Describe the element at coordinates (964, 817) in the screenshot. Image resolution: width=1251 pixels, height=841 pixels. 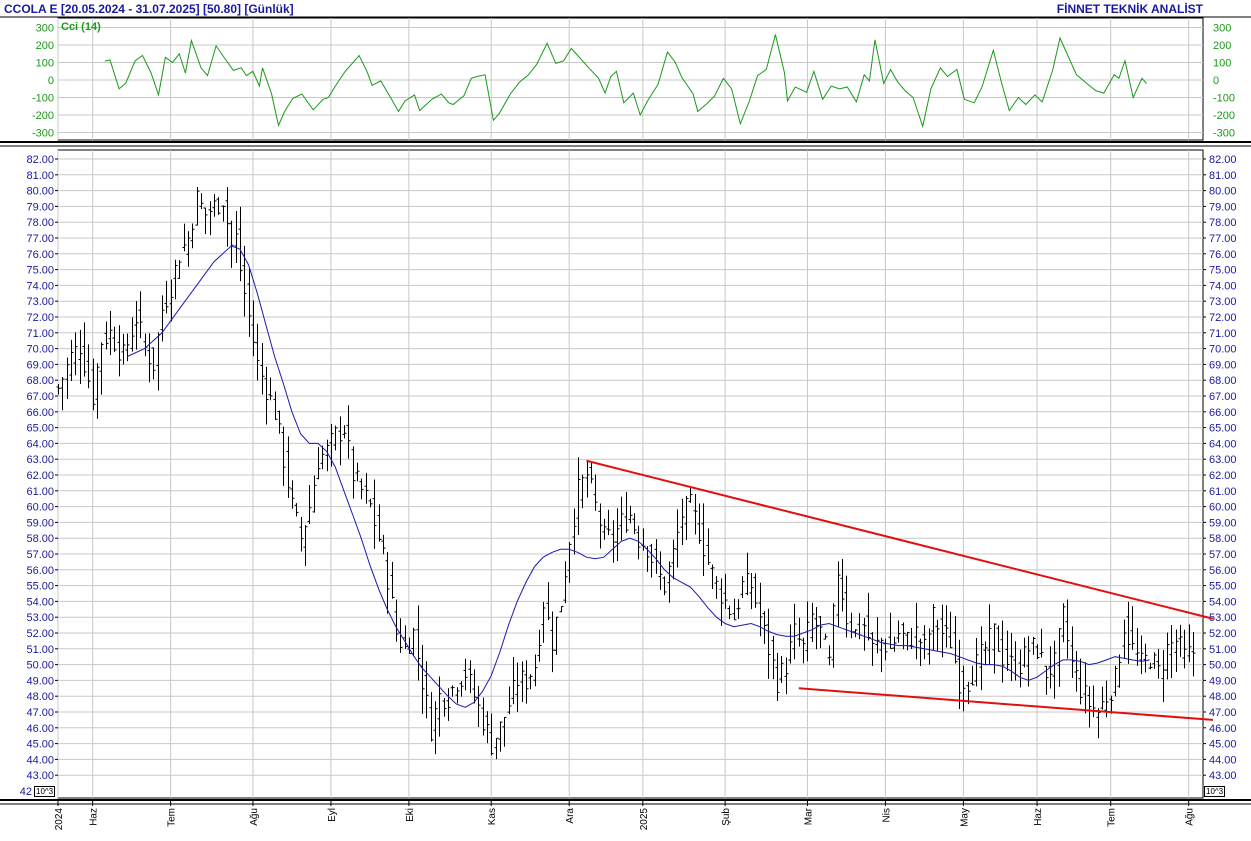
I see `x-tick-label: May` at that location.